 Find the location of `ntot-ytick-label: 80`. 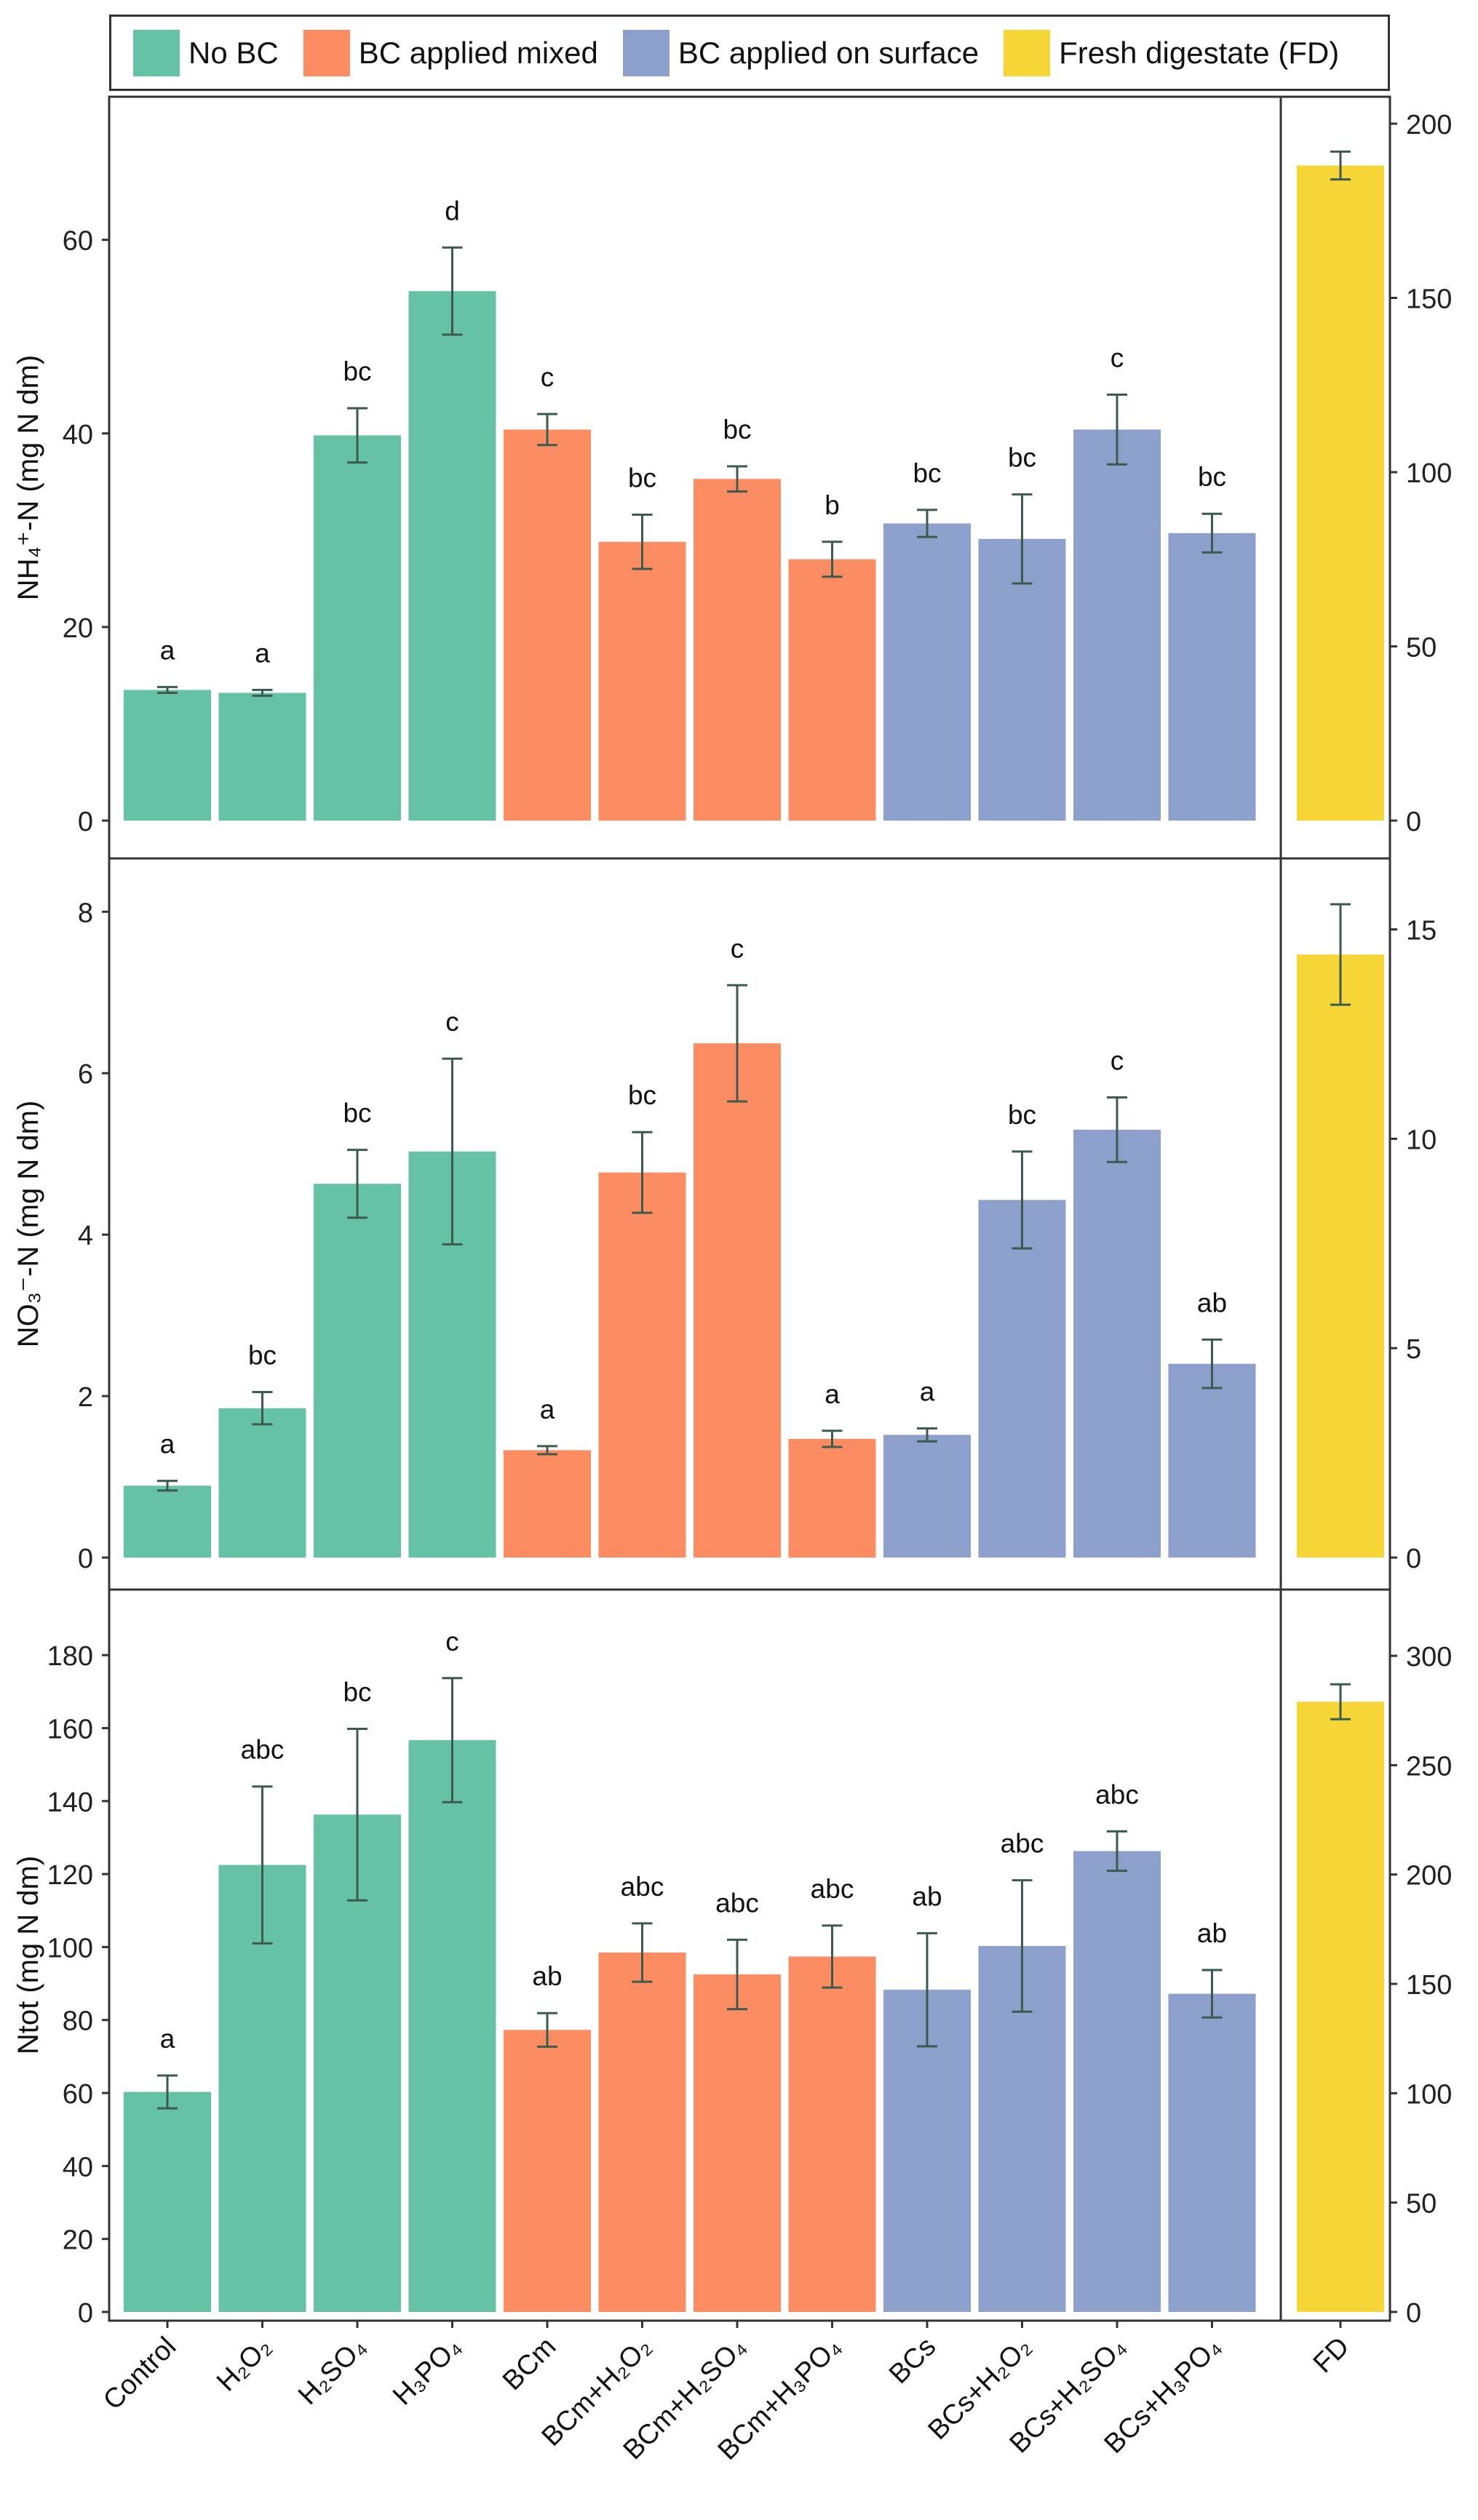

ntot-ytick-label: 80 is located at coordinates (78, 2021).